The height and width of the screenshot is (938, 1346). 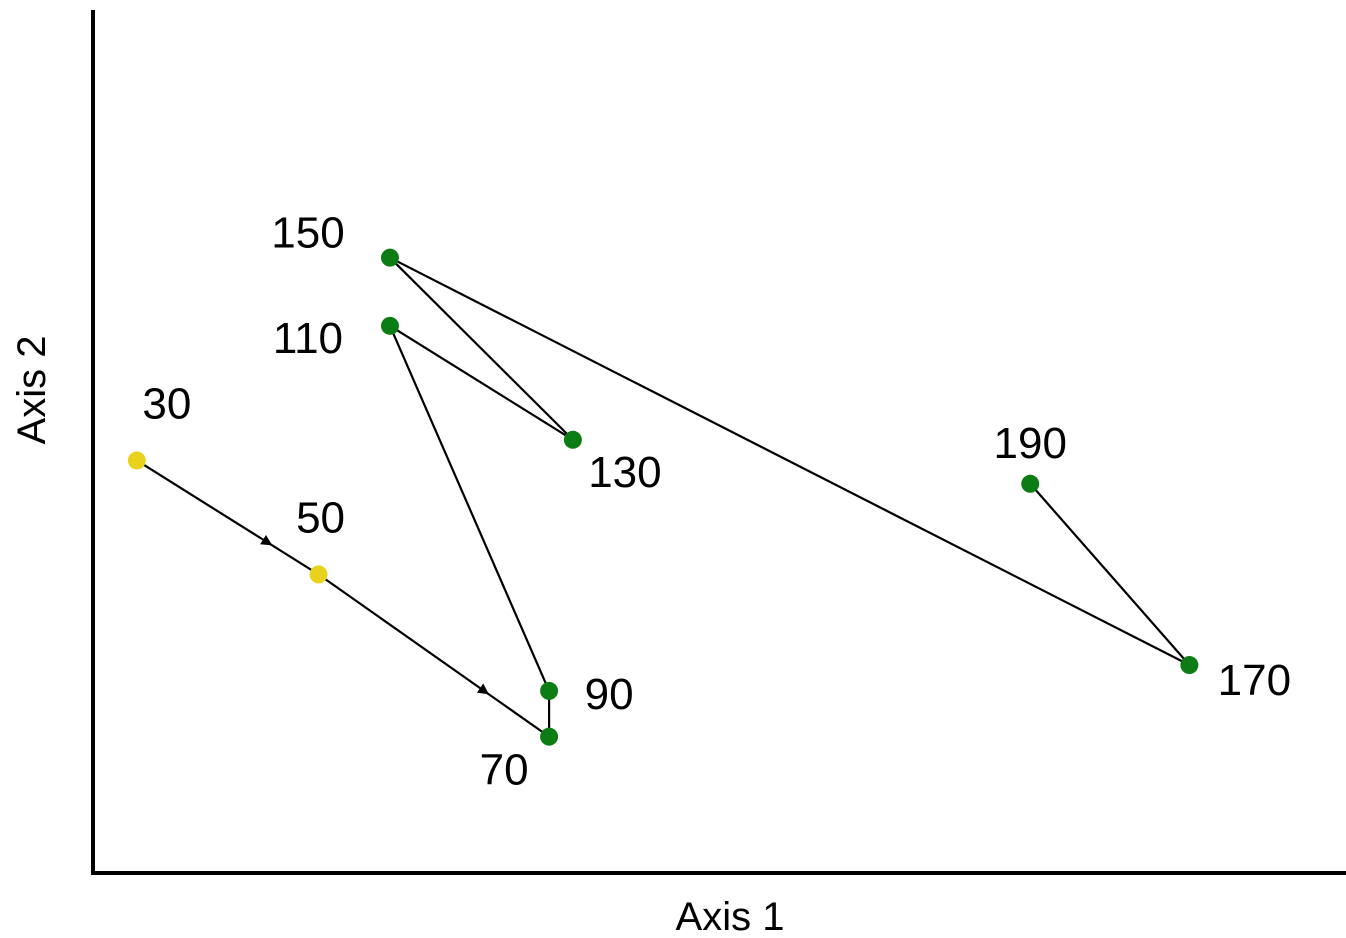 What do you see at coordinates (320, 517) in the screenshot?
I see `point-label-50: 50` at bounding box center [320, 517].